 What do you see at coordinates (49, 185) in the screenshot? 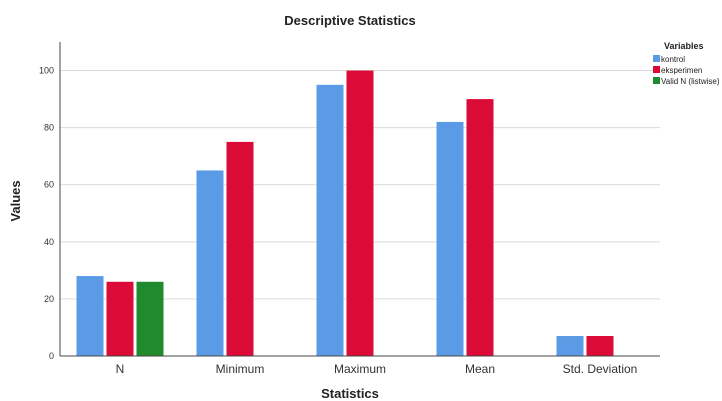
I see `y-tick-label: 60` at bounding box center [49, 185].